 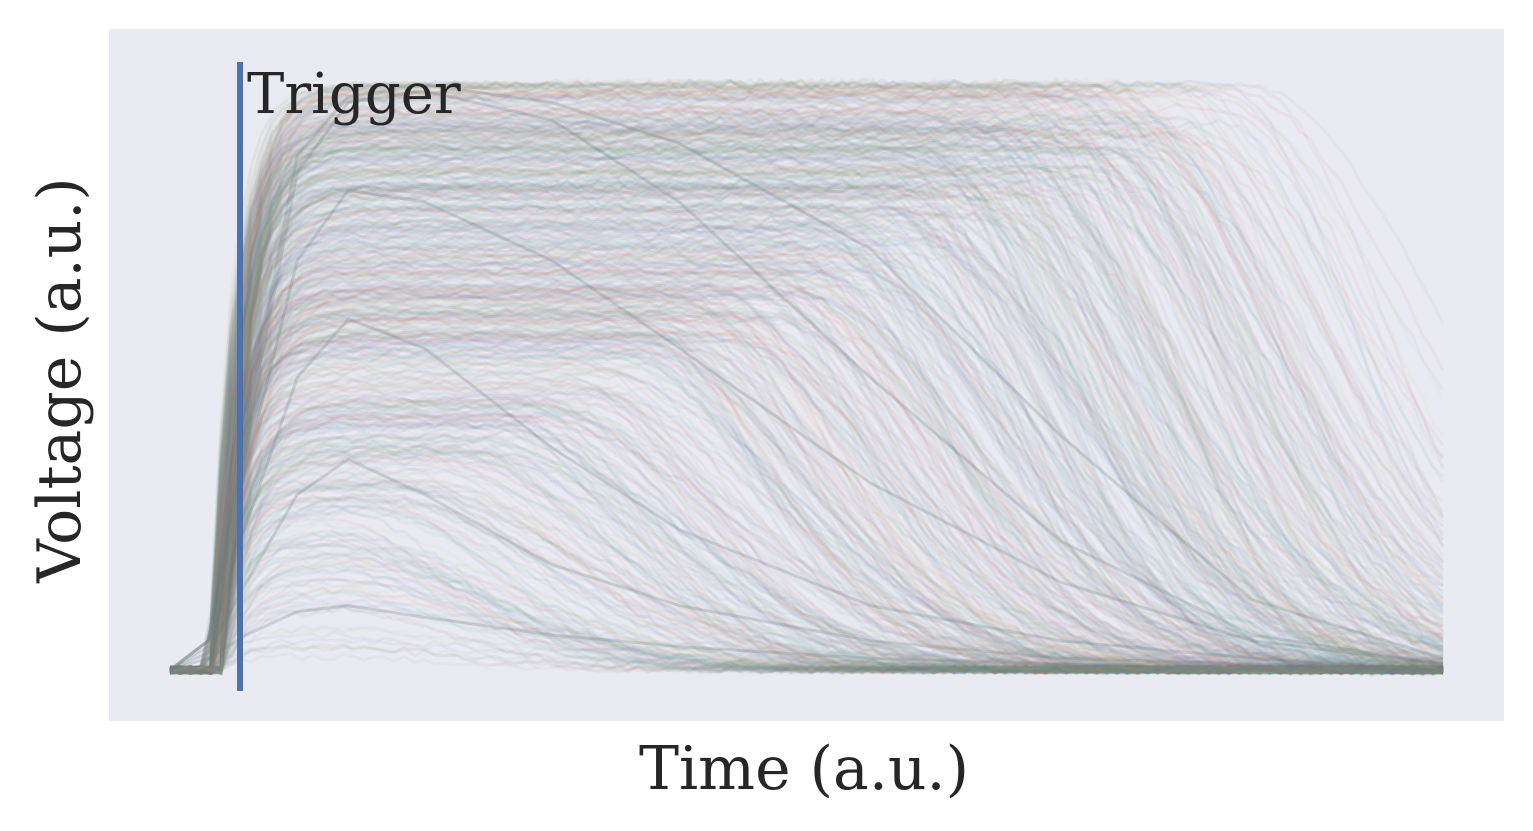 What do you see at coordinates (60, 380) in the screenshot?
I see `y-axis-label: Voltage (a.u.)` at bounding box center [60, 380].